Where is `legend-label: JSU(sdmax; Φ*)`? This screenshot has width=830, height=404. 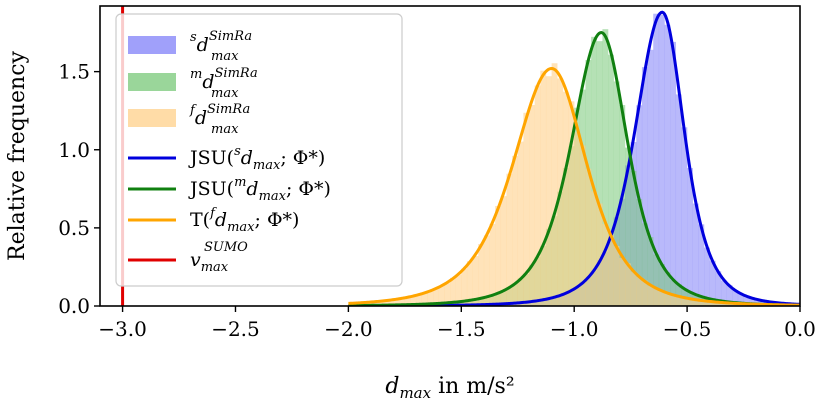
legend-label: JSU(sdmax; Φ*) is located at coordinates (256, 158).